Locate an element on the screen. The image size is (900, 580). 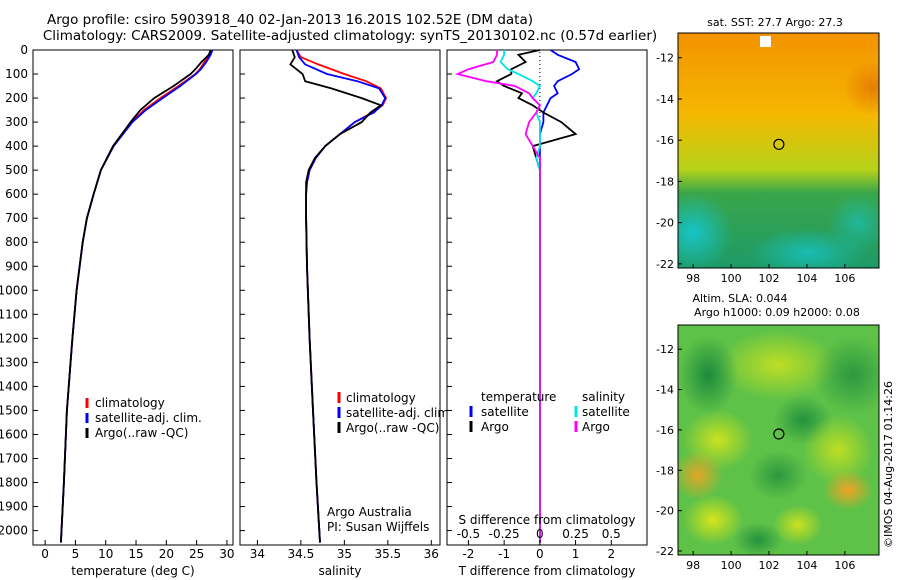
depth-tick-label: 1500 is located at coordinates (14, 410).